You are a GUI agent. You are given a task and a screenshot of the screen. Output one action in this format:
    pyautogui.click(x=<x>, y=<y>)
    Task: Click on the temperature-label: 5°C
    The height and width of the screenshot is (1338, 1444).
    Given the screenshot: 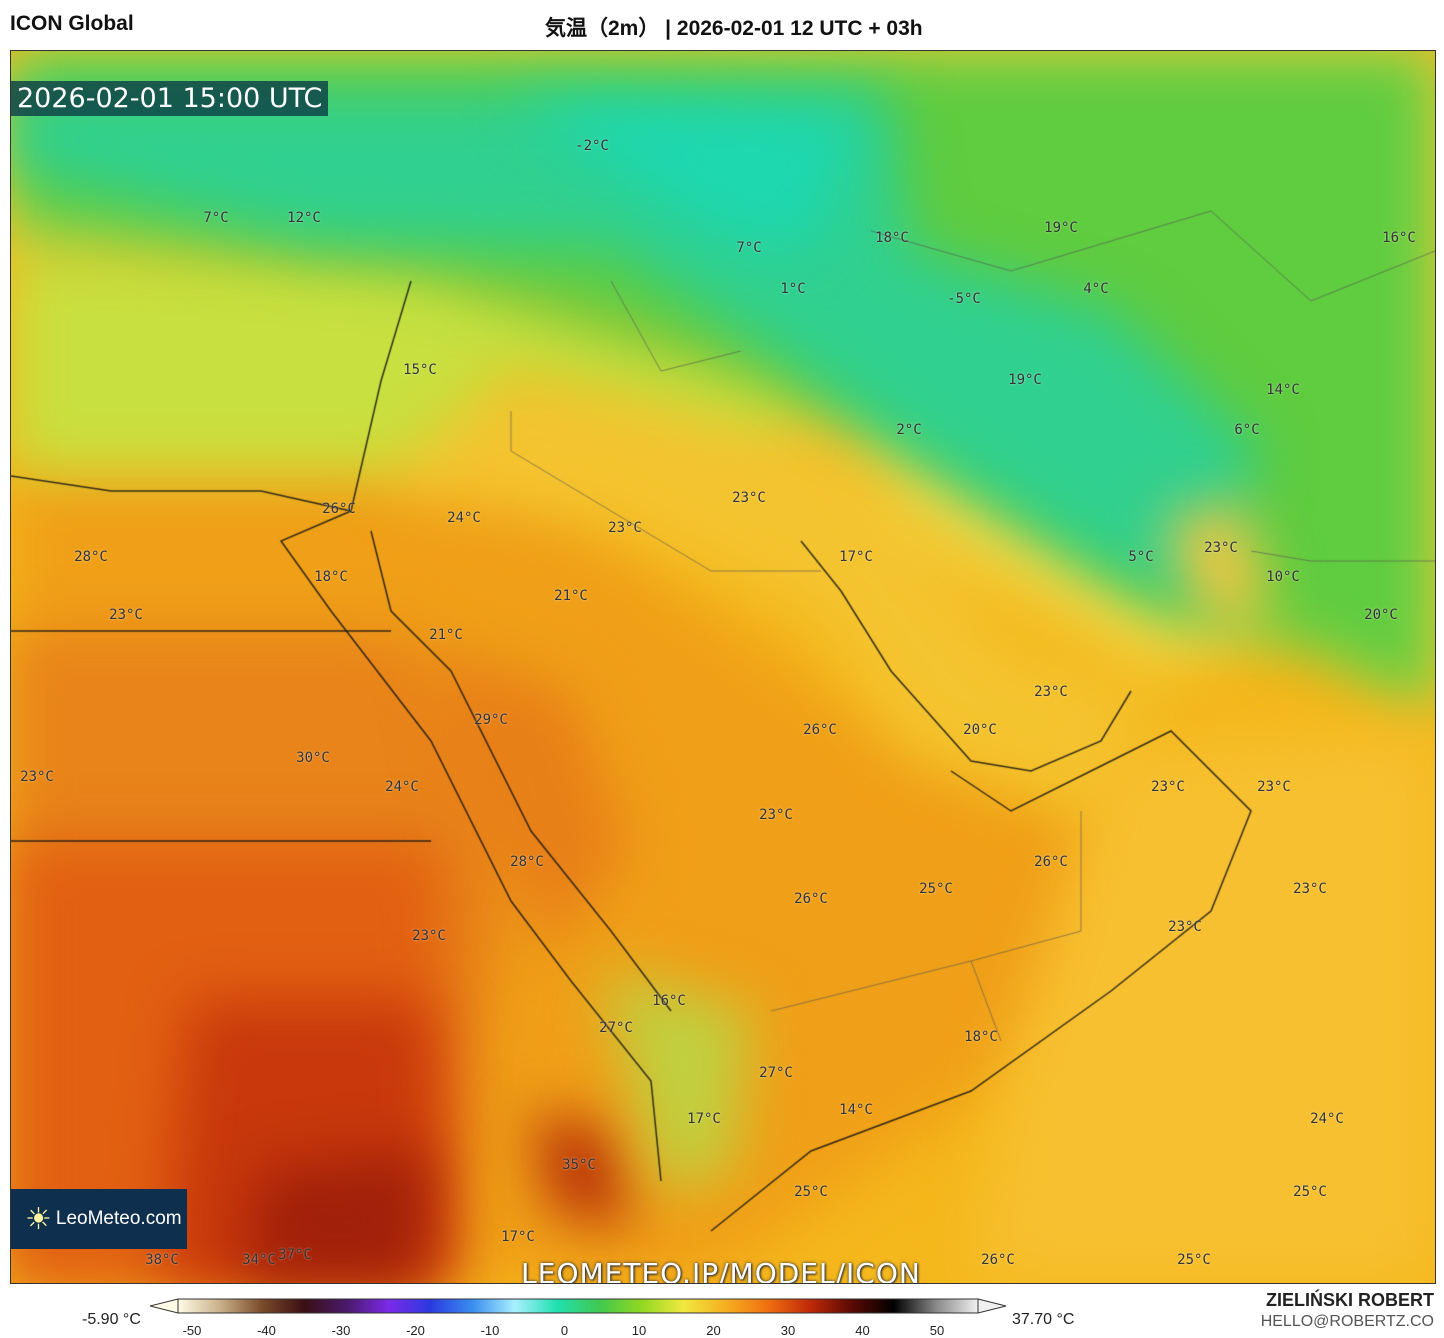 What is the action you would take?
    pyautogui.click(x=1141, y=557)
    